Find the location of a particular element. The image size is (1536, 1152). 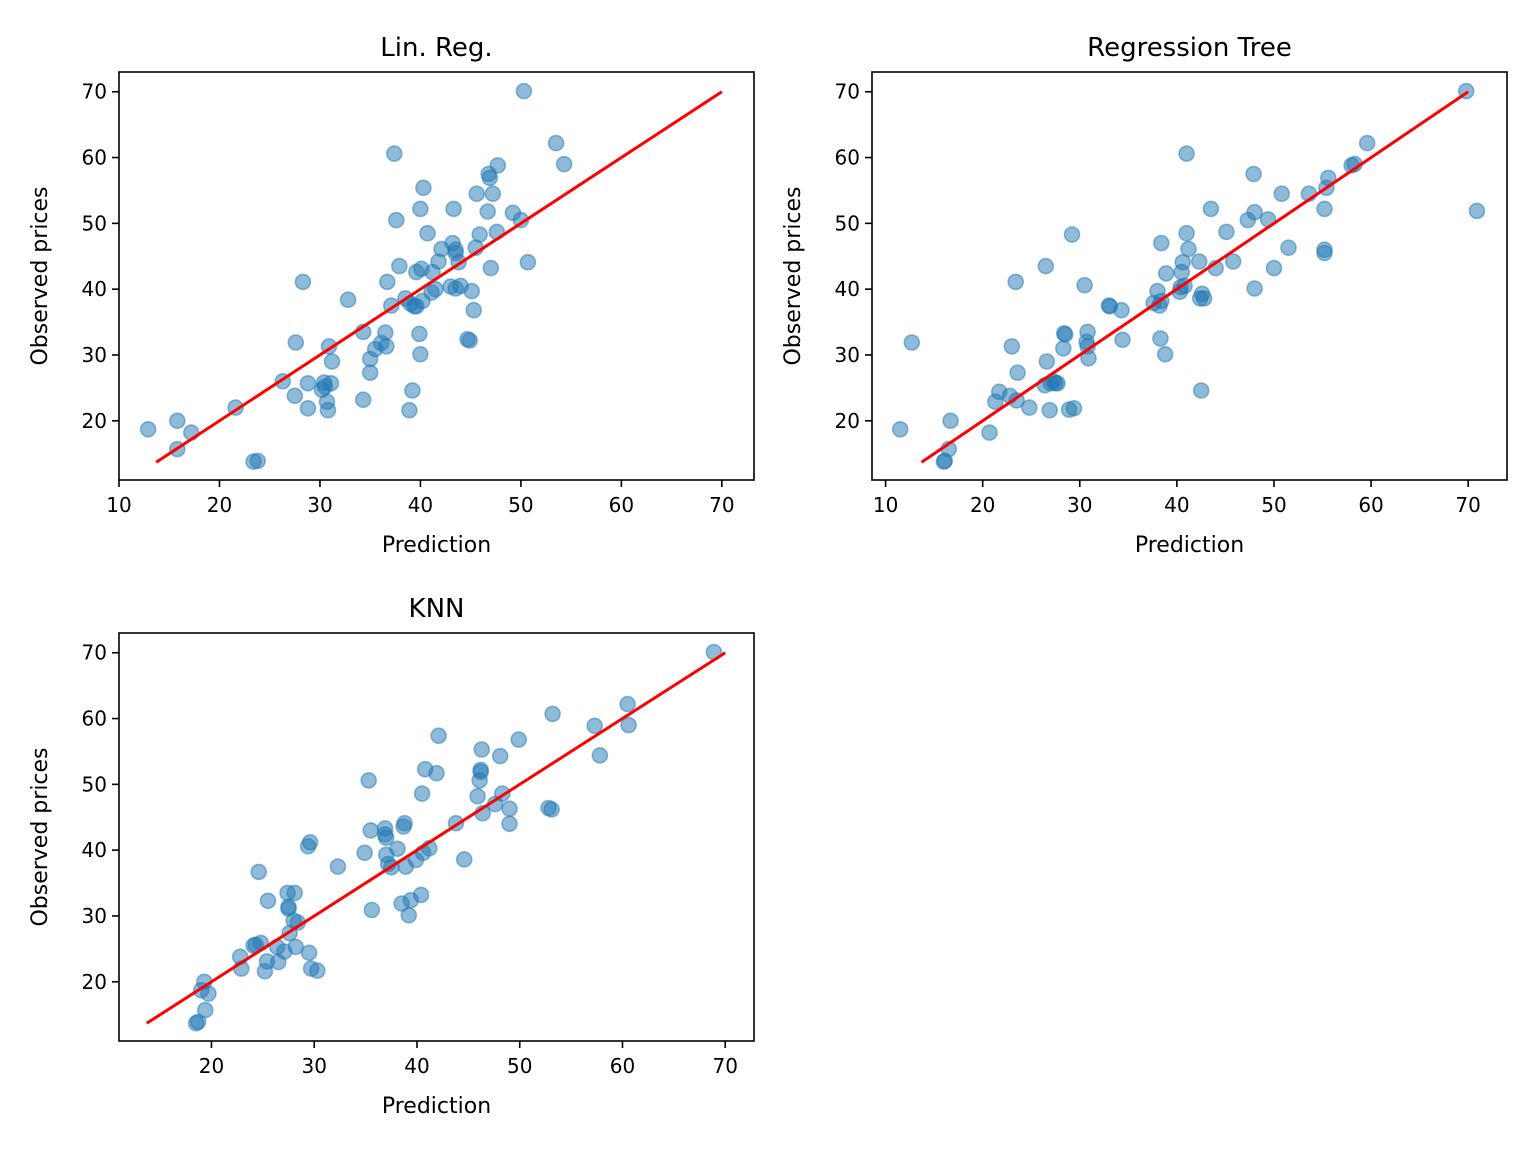

x-axis-label: Prediction is located at coordinates (1189, 545).